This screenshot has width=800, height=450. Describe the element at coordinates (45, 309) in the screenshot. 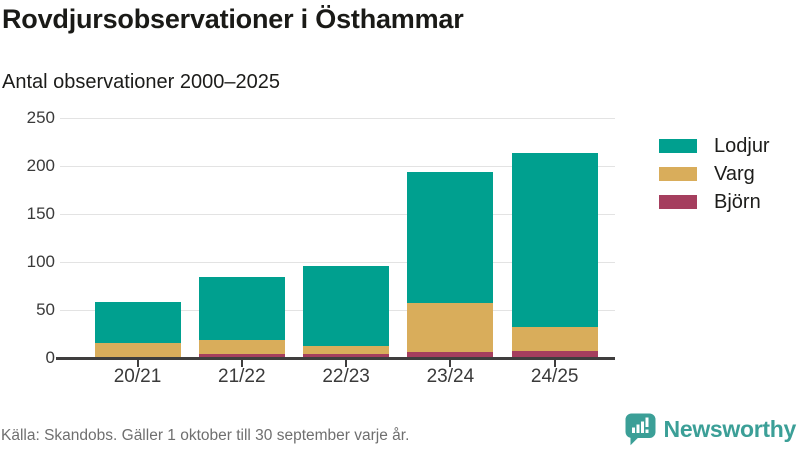

I see `y-axis-label: 50` at that location.